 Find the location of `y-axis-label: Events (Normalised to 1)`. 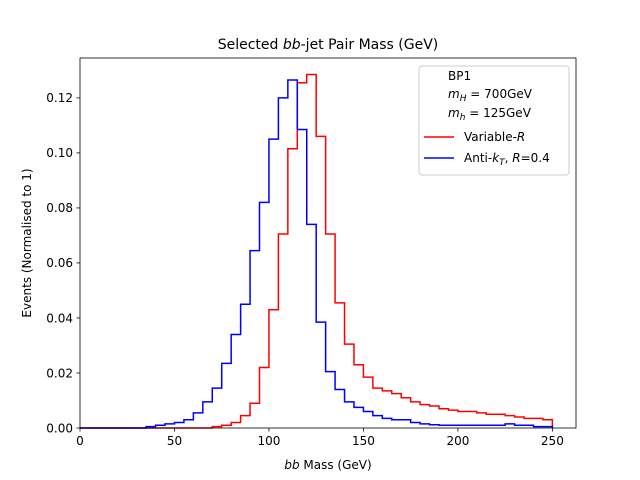

y-axis-label: Events (Normalised to 1) is located at coordinates (27, 242).